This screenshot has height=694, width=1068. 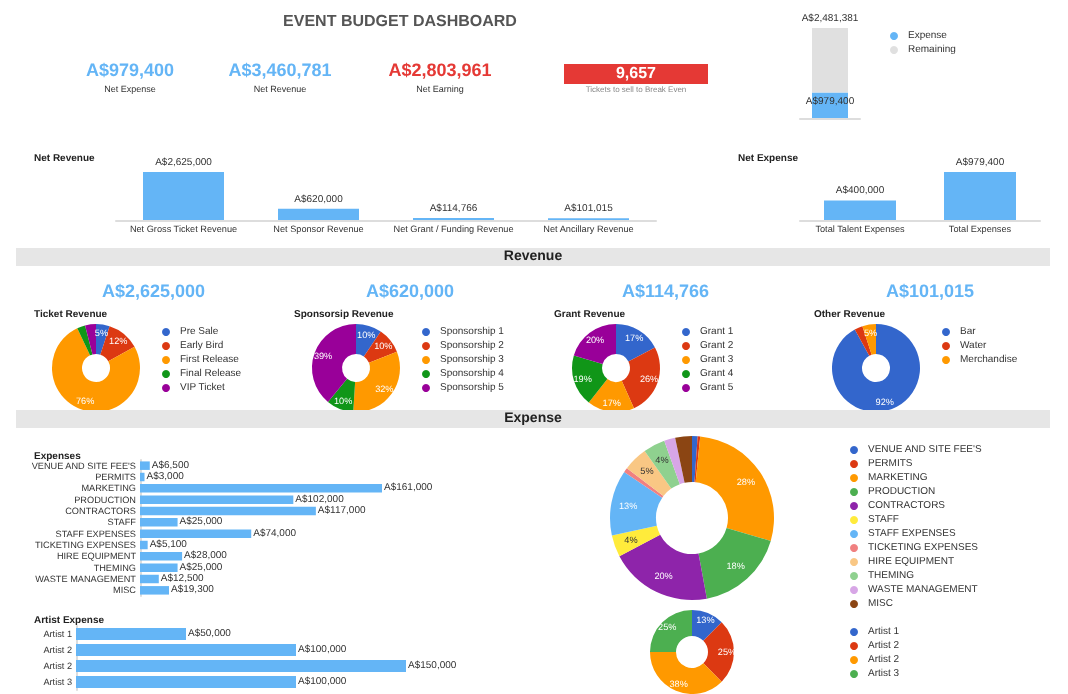 What do you see at coordinates (130, 71) in the screenshot?
I see `text: A$979,400` at bounding box center [130, 71].